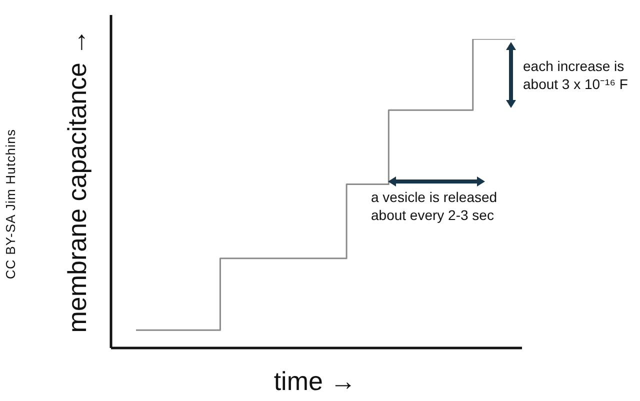 The width and height of the screenshot is (640, 401). Describe the element at coordinates (434, 206) in the screenshot. I see `annotation: a vesicle is released about every 2-3 sec` at that location.